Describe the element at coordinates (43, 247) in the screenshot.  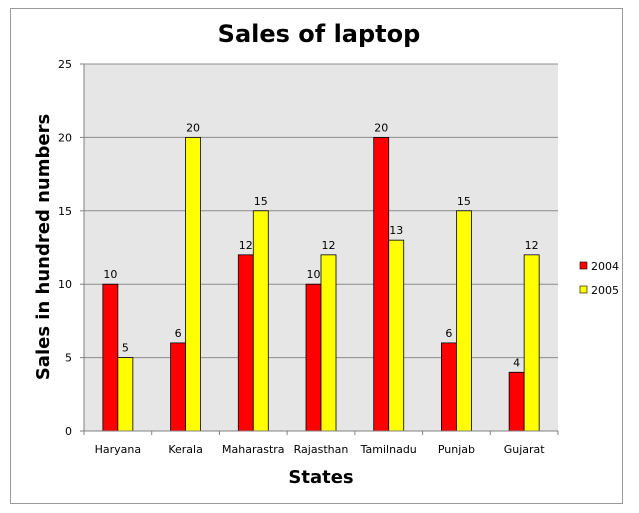
I see `y-axis-title: Sales in hundred numbers` at that location.